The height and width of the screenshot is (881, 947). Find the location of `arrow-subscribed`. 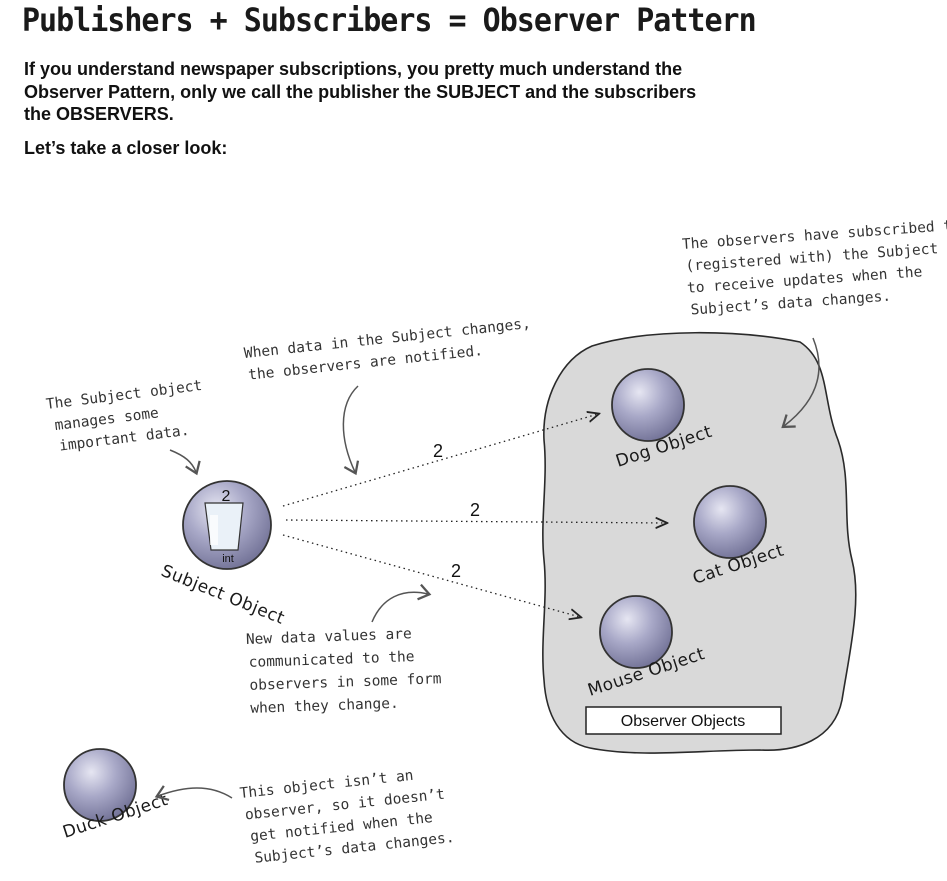

arrow-subscribed is located at coordinates (800, 383).